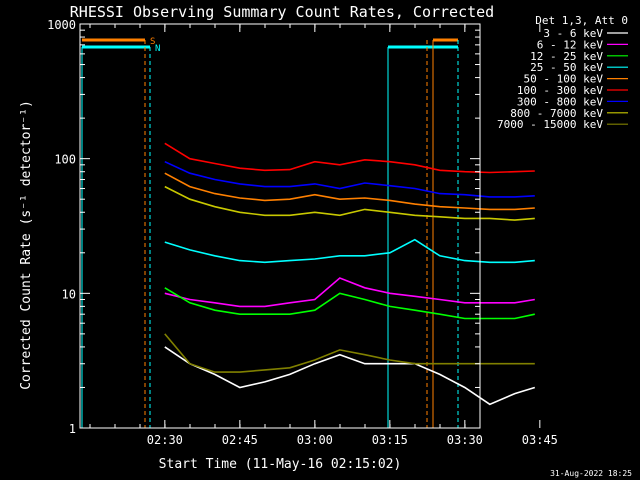 The image size is (640, 480). I want to click on legend-label: 12 - 25 keV, so click(566, 56).